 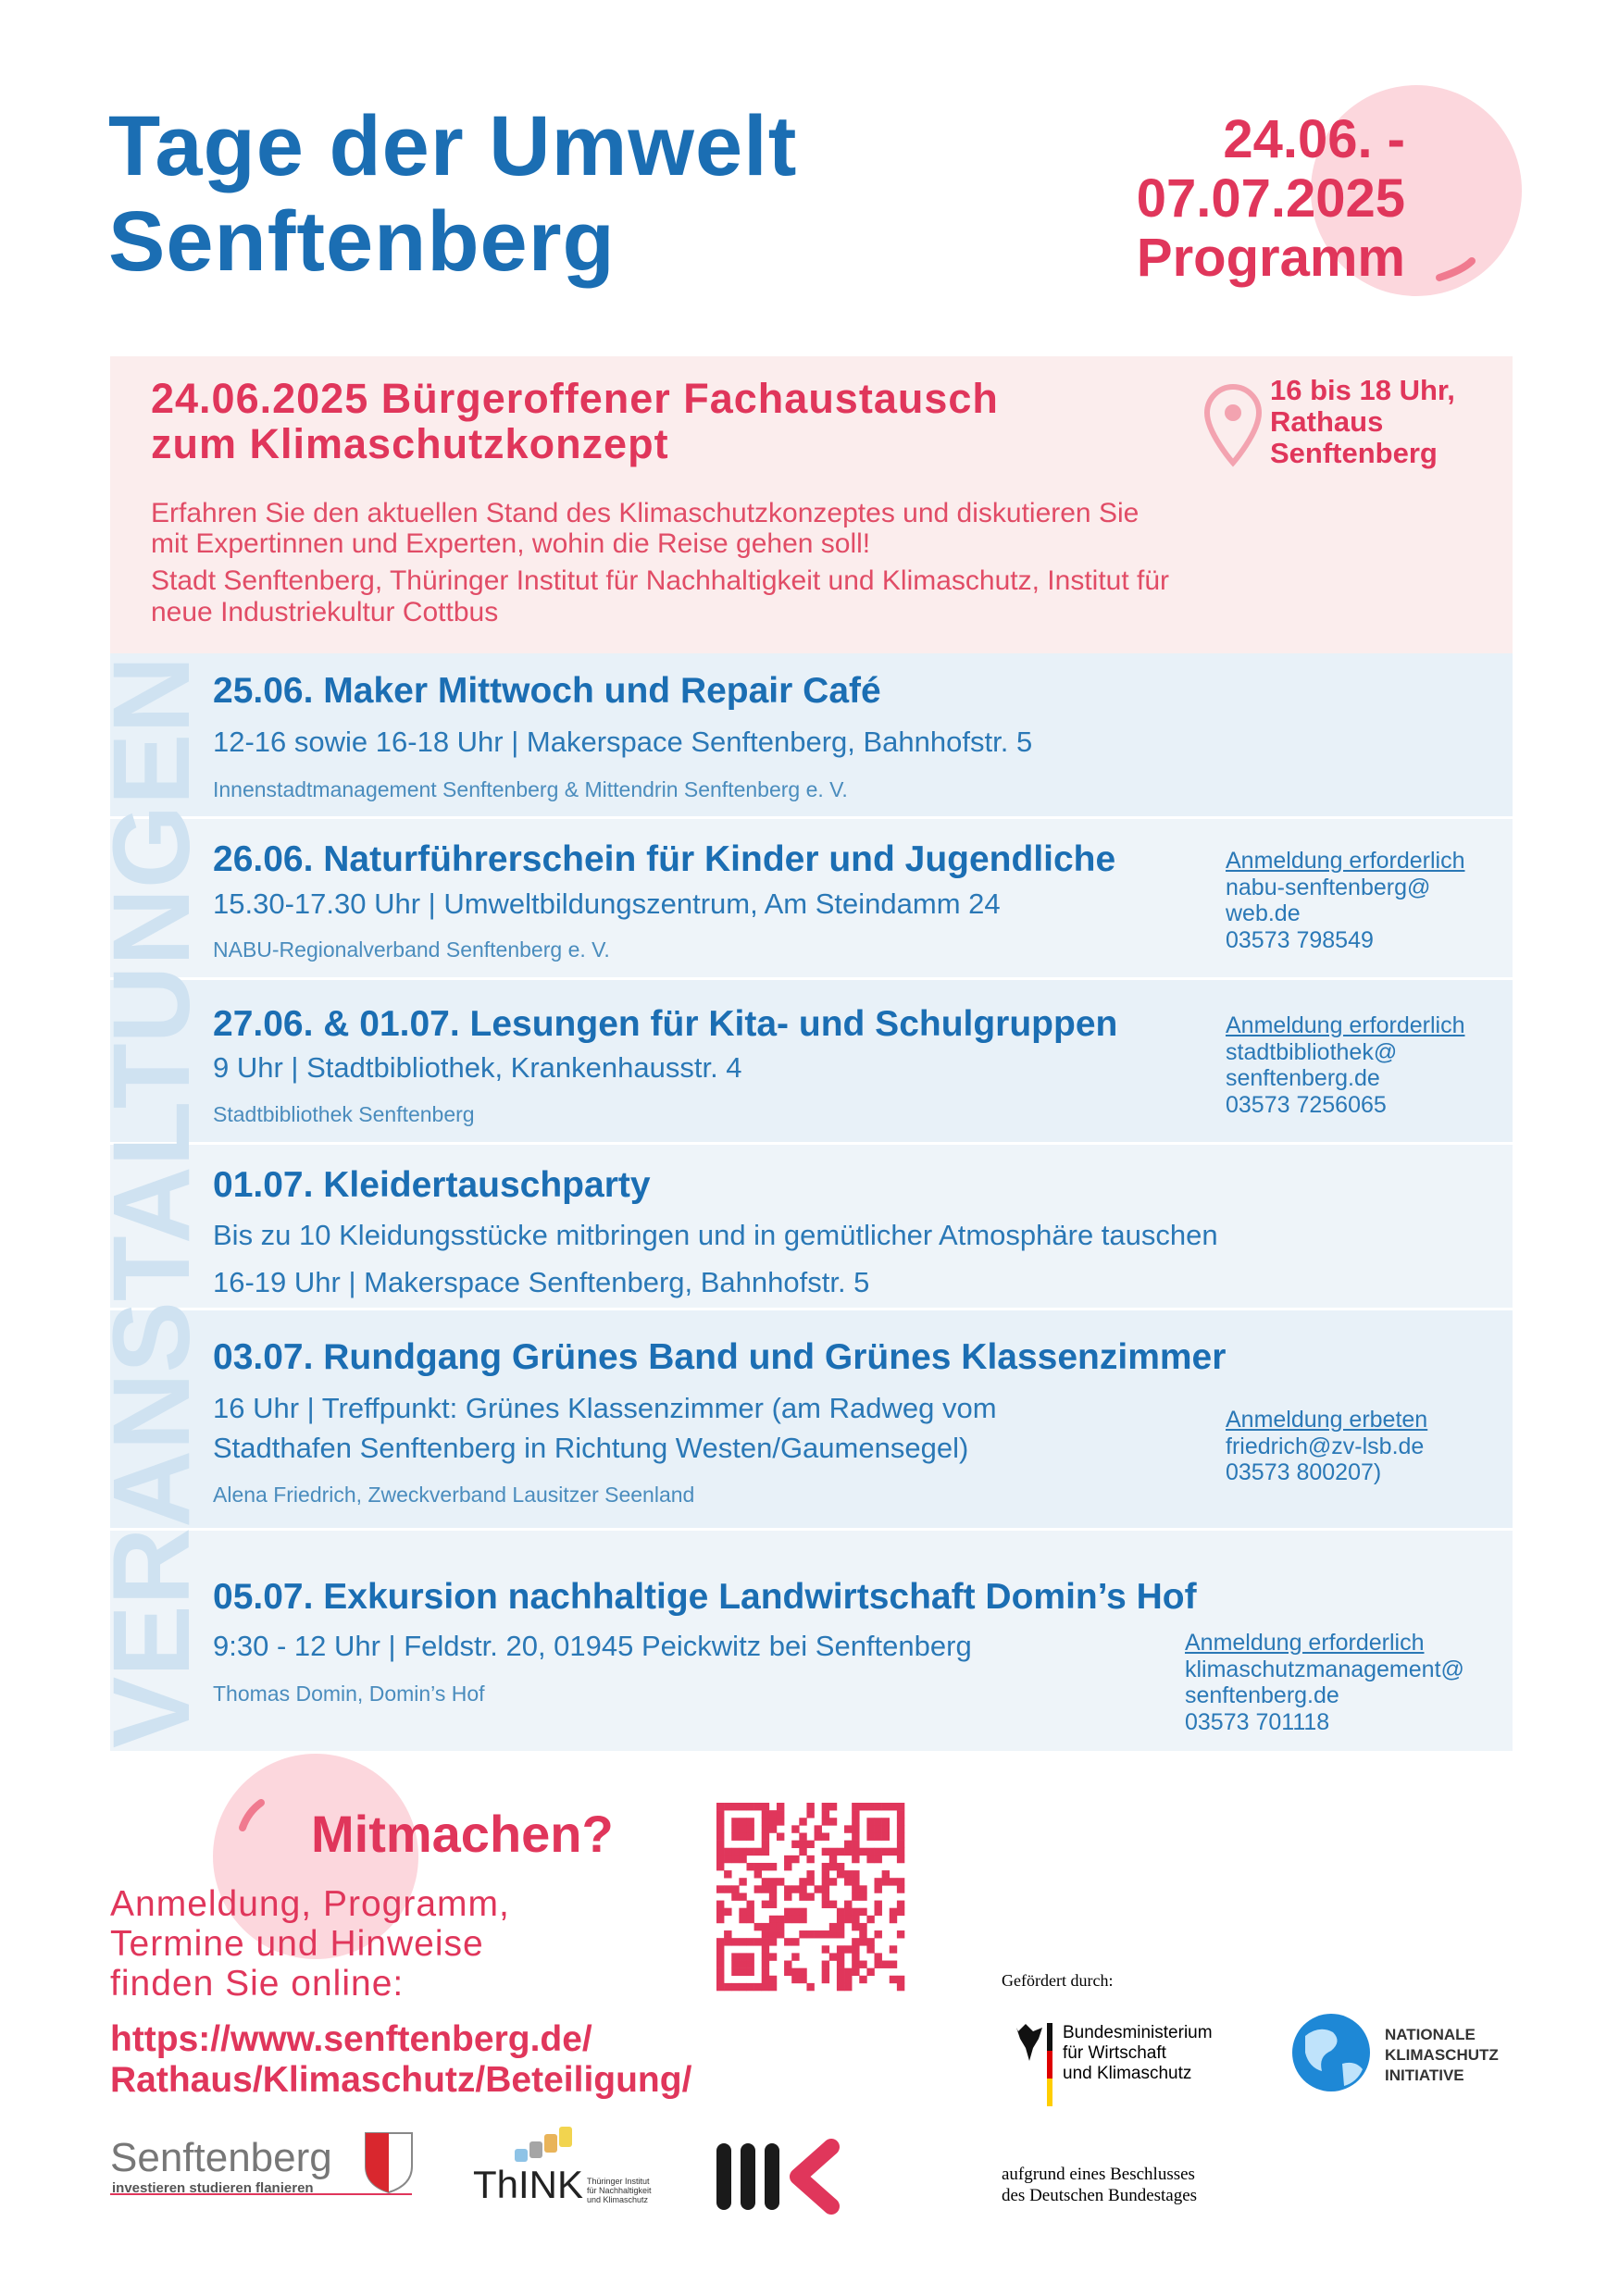 I want to click on qr-code, so click(x=811, y=1898).